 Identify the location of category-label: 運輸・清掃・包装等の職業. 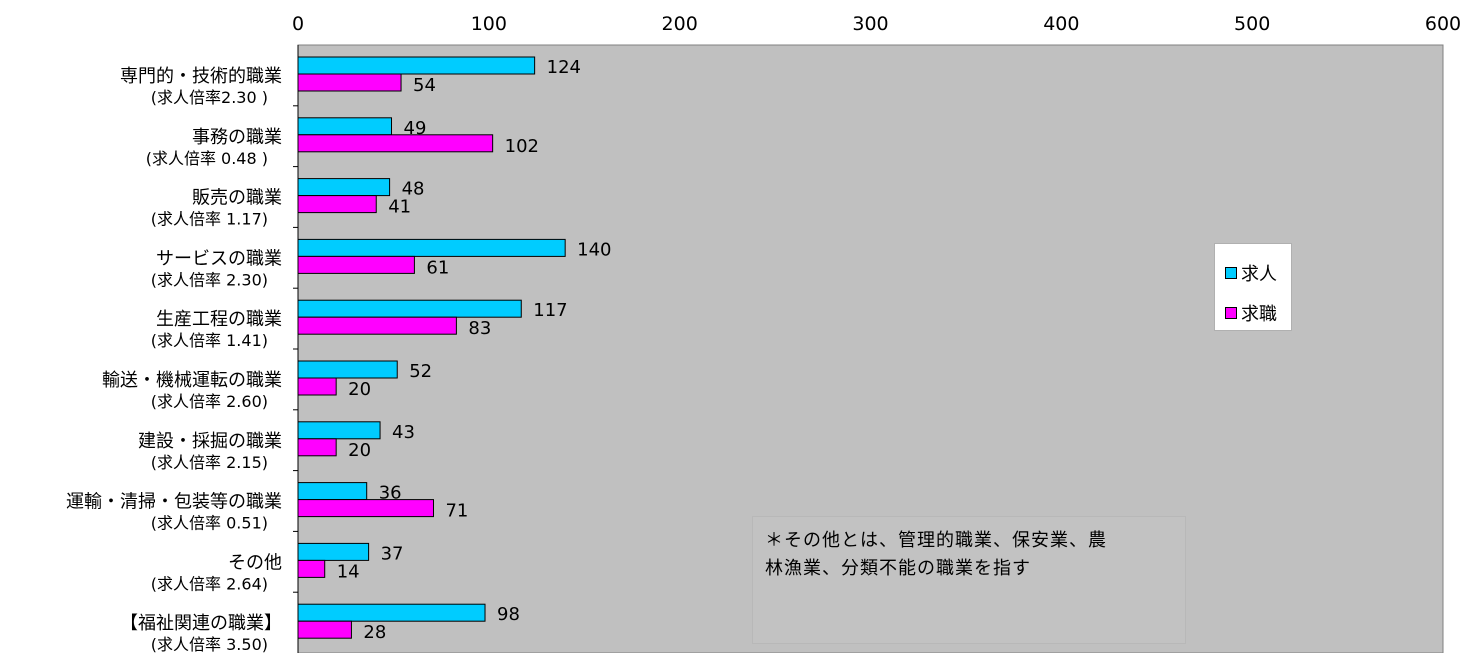
(174, 502).